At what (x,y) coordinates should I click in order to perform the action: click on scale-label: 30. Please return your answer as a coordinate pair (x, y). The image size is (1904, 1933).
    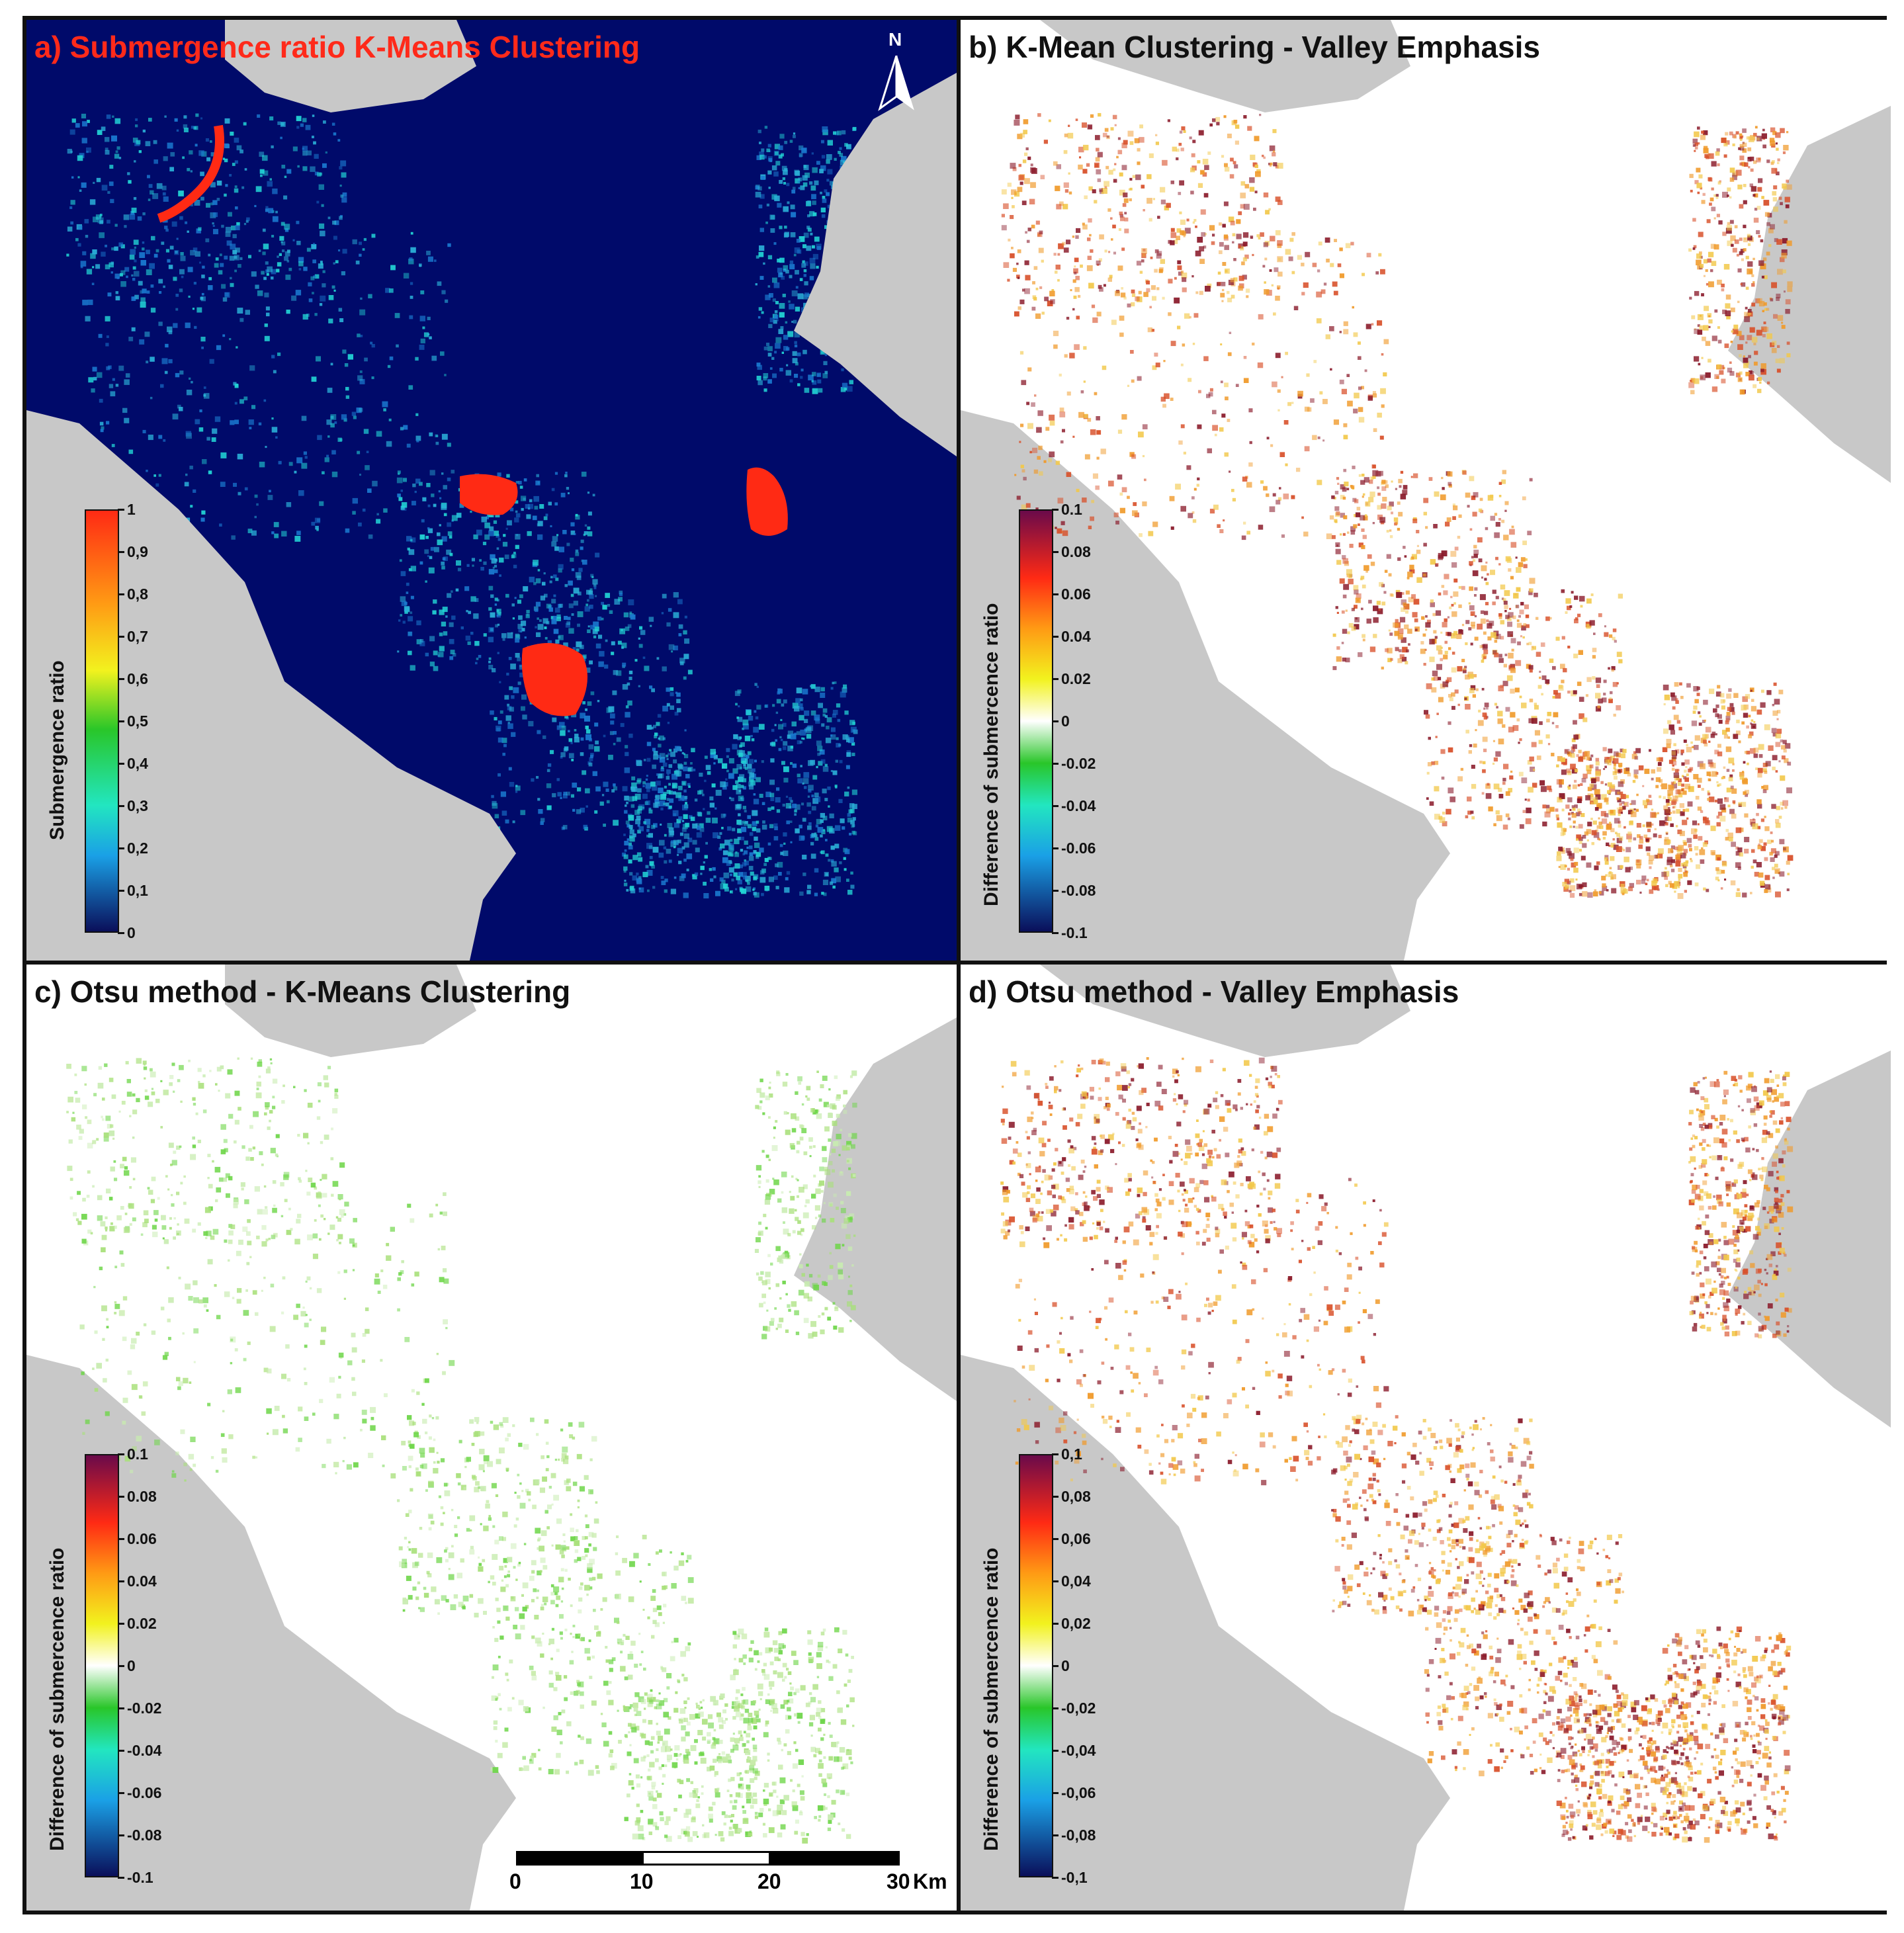
    Looking at the image, I should click on (898, 1881).